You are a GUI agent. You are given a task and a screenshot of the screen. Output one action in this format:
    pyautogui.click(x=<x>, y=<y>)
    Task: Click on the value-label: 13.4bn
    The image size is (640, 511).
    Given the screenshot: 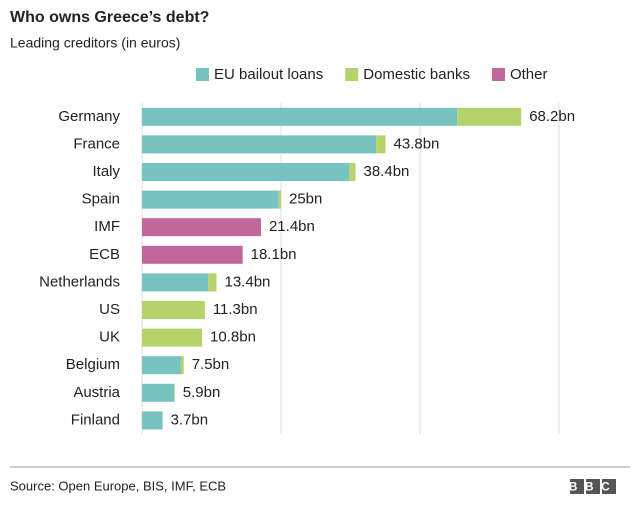 What is the action you would take?
    pyautogui.click(x=248, y=281)
    